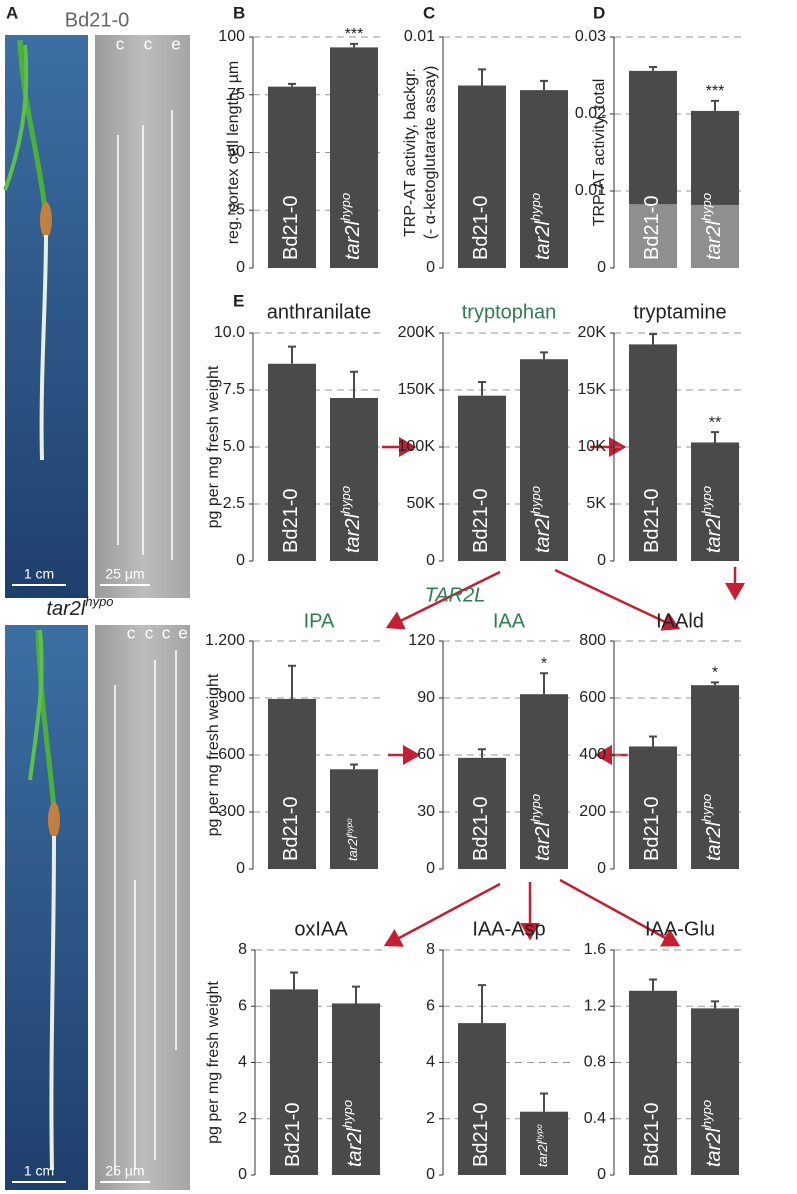  I want to click on scale-label: 1 cm, so click(39, 574).